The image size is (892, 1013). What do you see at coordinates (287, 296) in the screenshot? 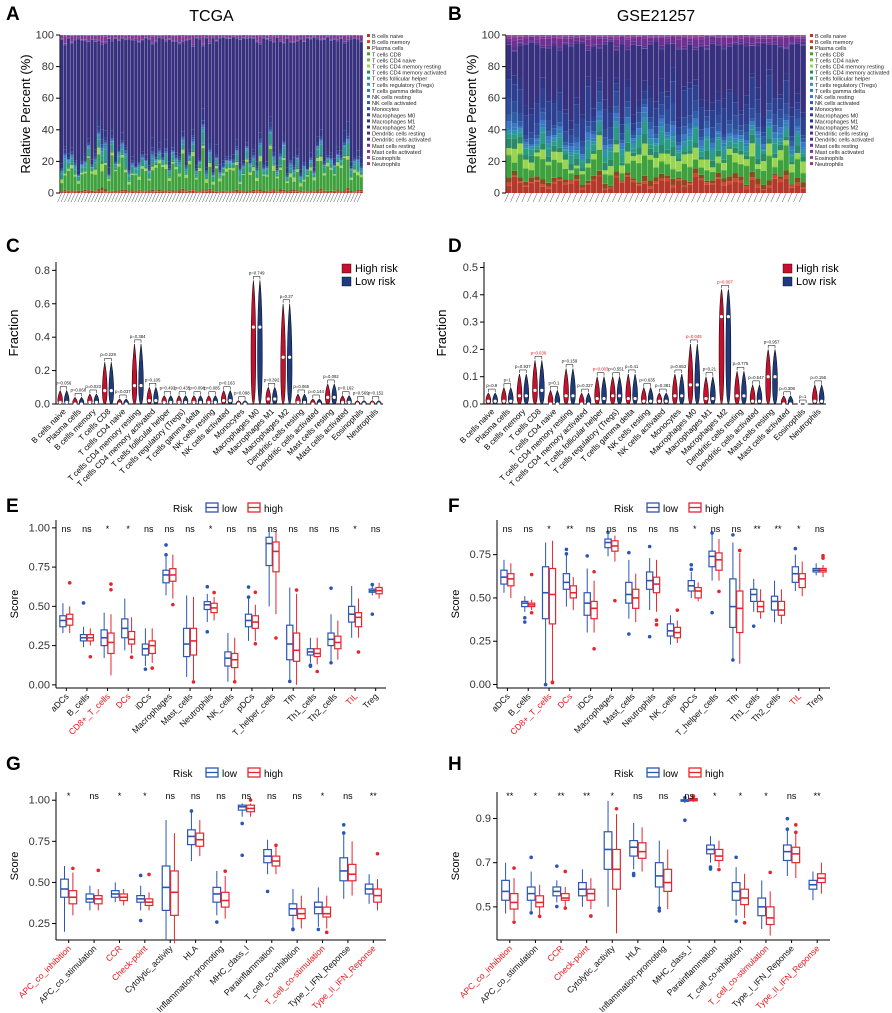
I see `pvalue-label: p=0.27` at bounding box center [287, 296].